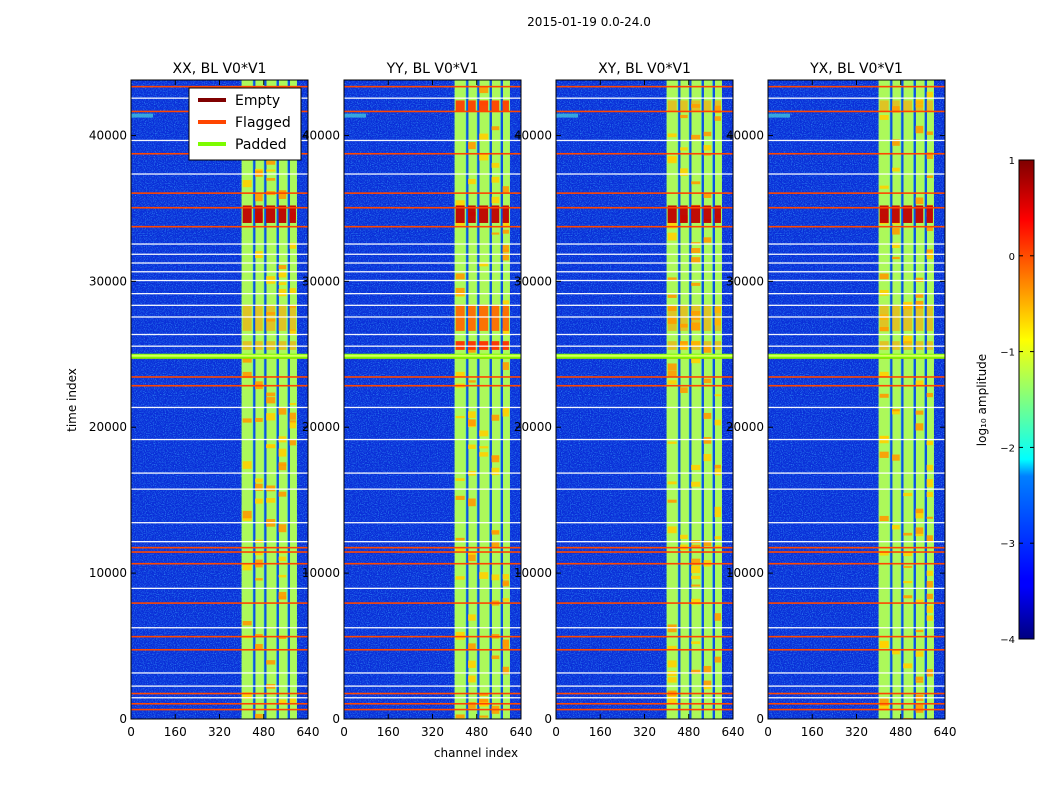  What do you see at coordinates (219, 399) in the screenshot?
I see `panel-heatmap` at bounding box center [219, 399].